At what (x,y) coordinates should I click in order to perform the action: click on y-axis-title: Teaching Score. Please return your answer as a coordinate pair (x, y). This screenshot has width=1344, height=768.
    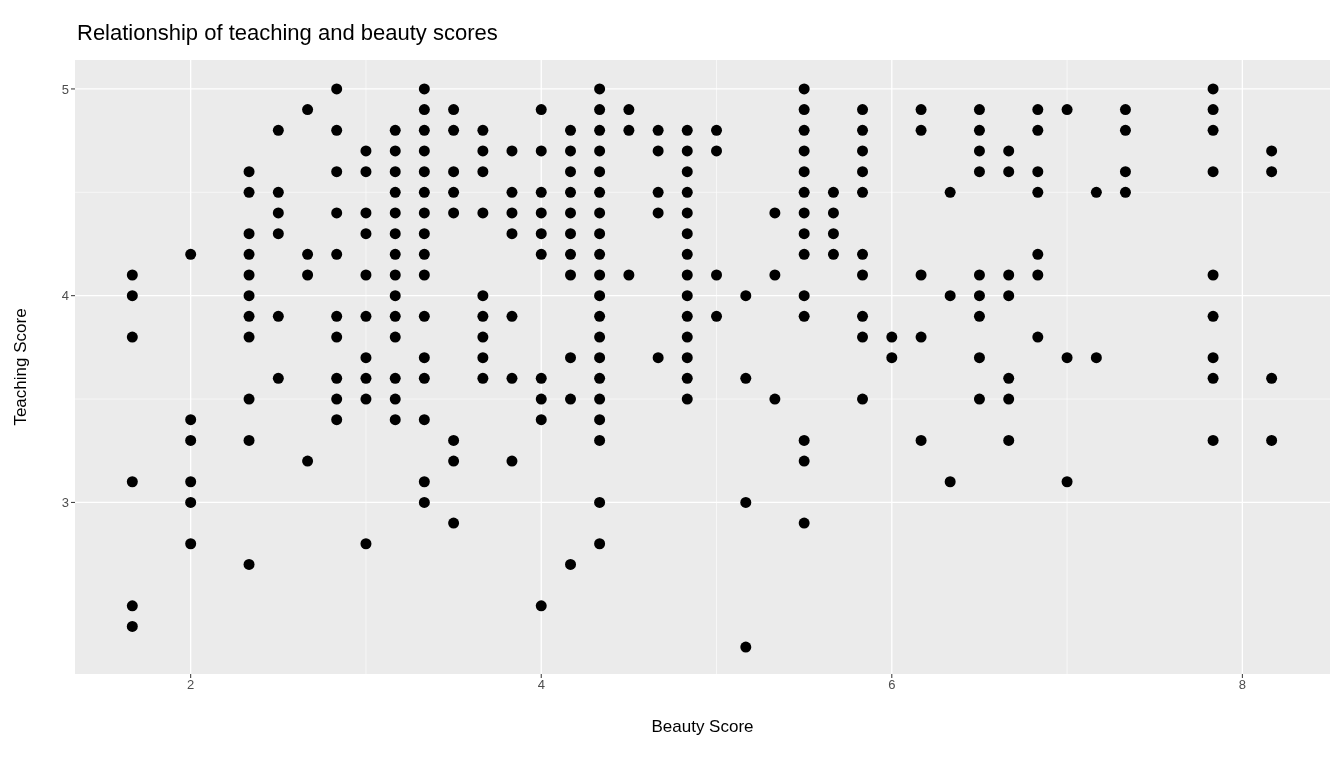
    Looking at the image, I should click on (21, 367).